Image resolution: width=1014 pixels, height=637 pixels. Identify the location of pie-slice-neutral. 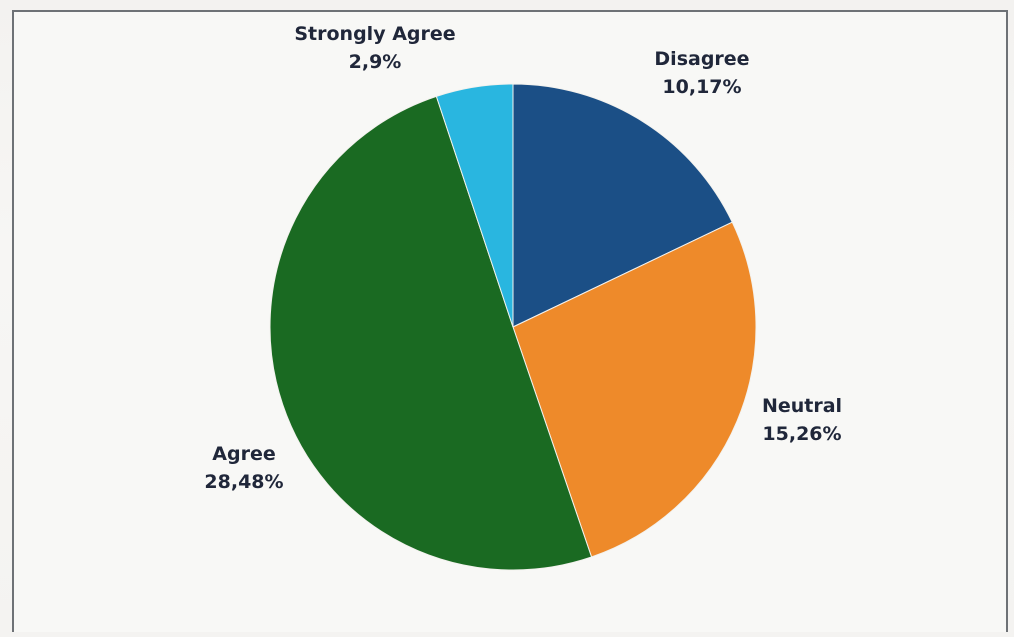
(634, 389).